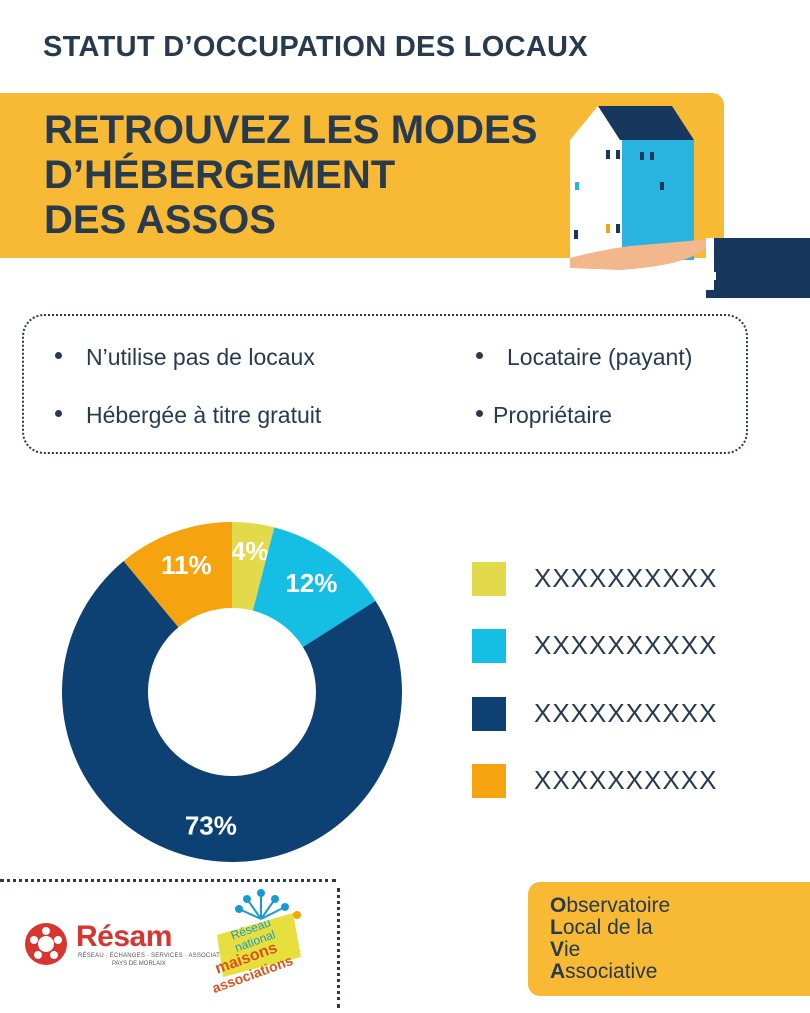  What do you see at coordinates (259, 933) in the screenshot?
I see `rnma-logo-icon` at bounding box center [259, 933].